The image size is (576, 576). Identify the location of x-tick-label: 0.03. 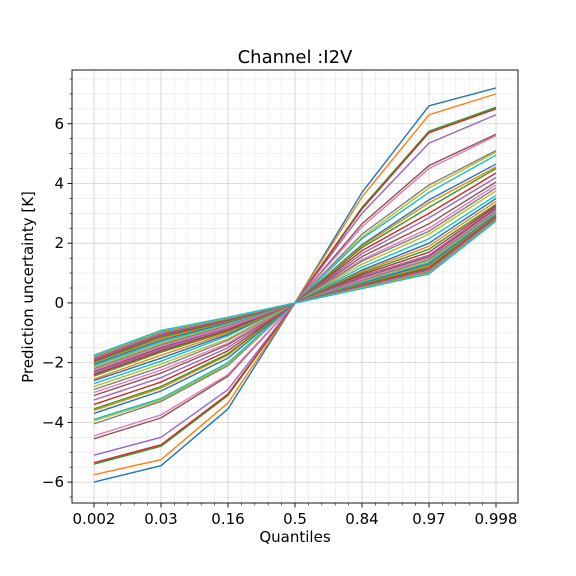
(160, 519).